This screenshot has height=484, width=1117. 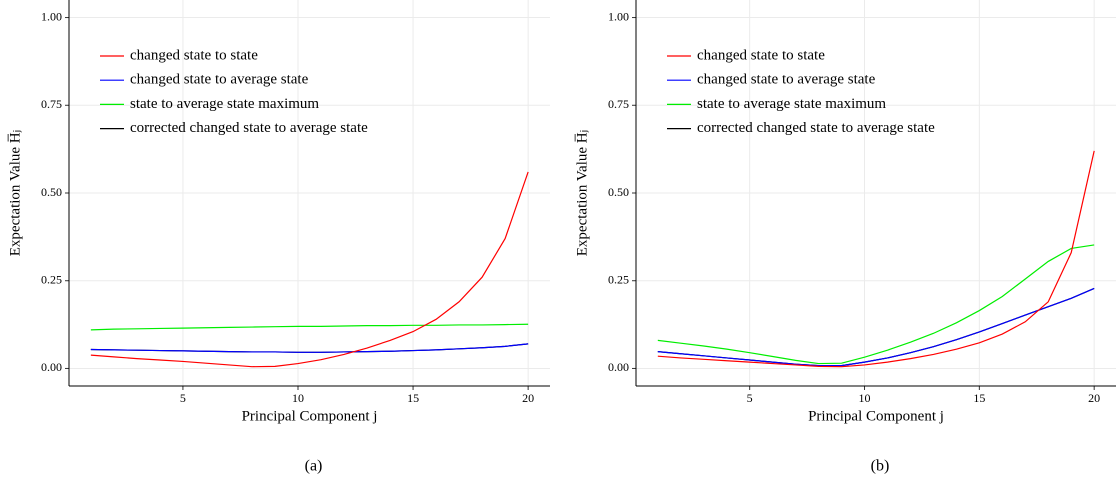 What do you see at coordinates (880, 466) in the screenshot?
I see `caption: (b)` at bounding box center [880, 466].